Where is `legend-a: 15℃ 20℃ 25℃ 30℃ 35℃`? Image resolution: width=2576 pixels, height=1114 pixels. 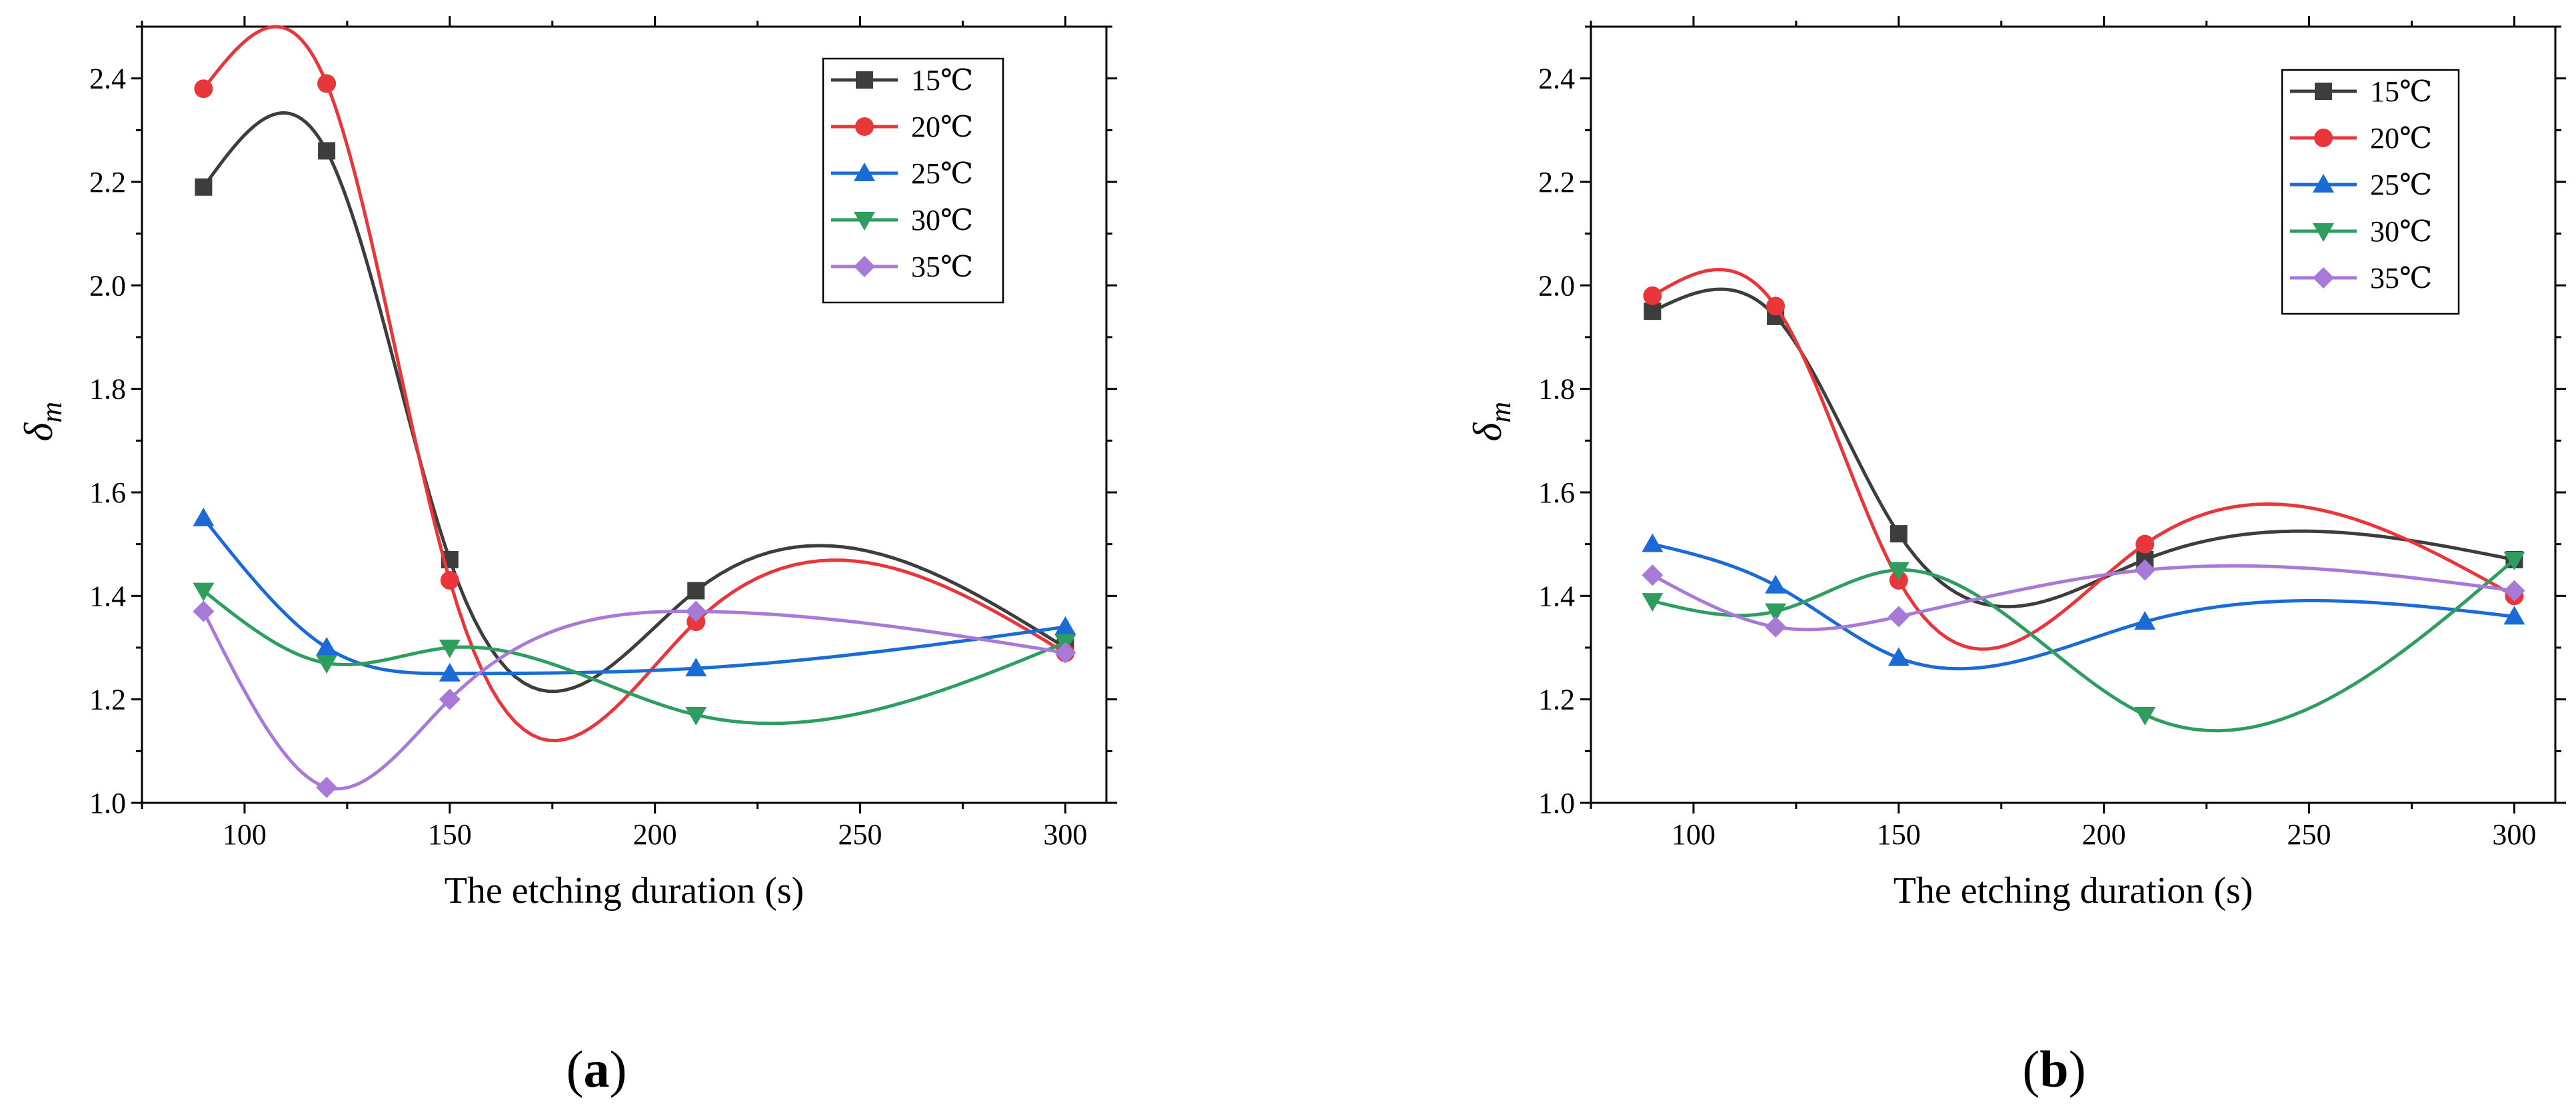 legend-a: 15℃ 20℃ 25℃ 30℃ 35℃ is located at coordinates (913, 180).